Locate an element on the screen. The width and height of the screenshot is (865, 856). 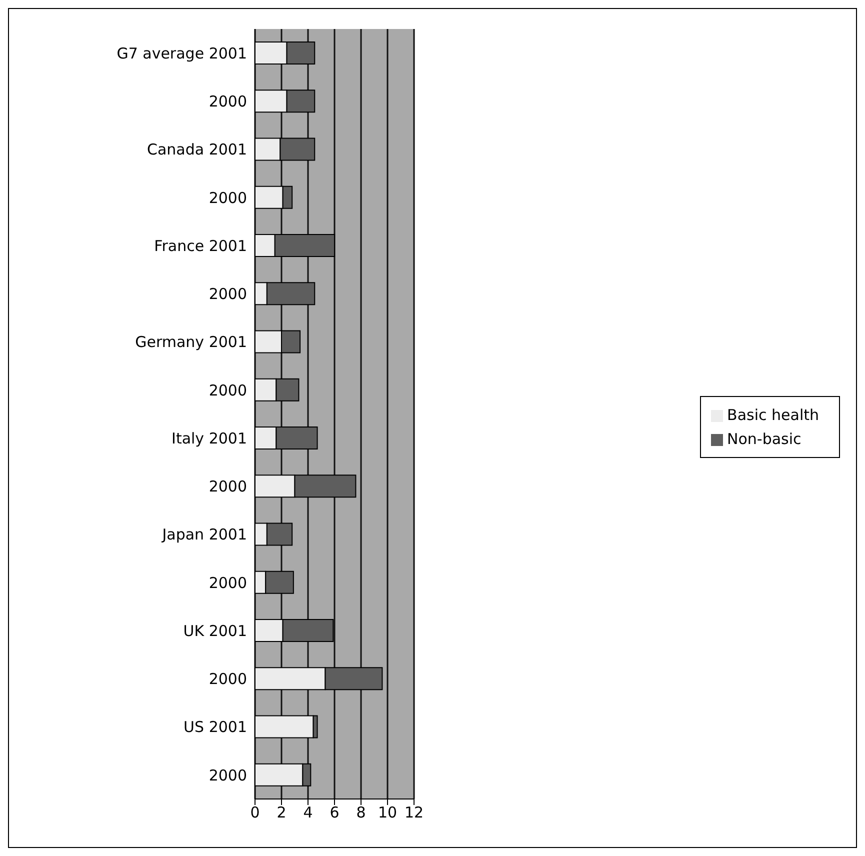
y-tick-label: UK 2001 is located at coordinates (215, 631).